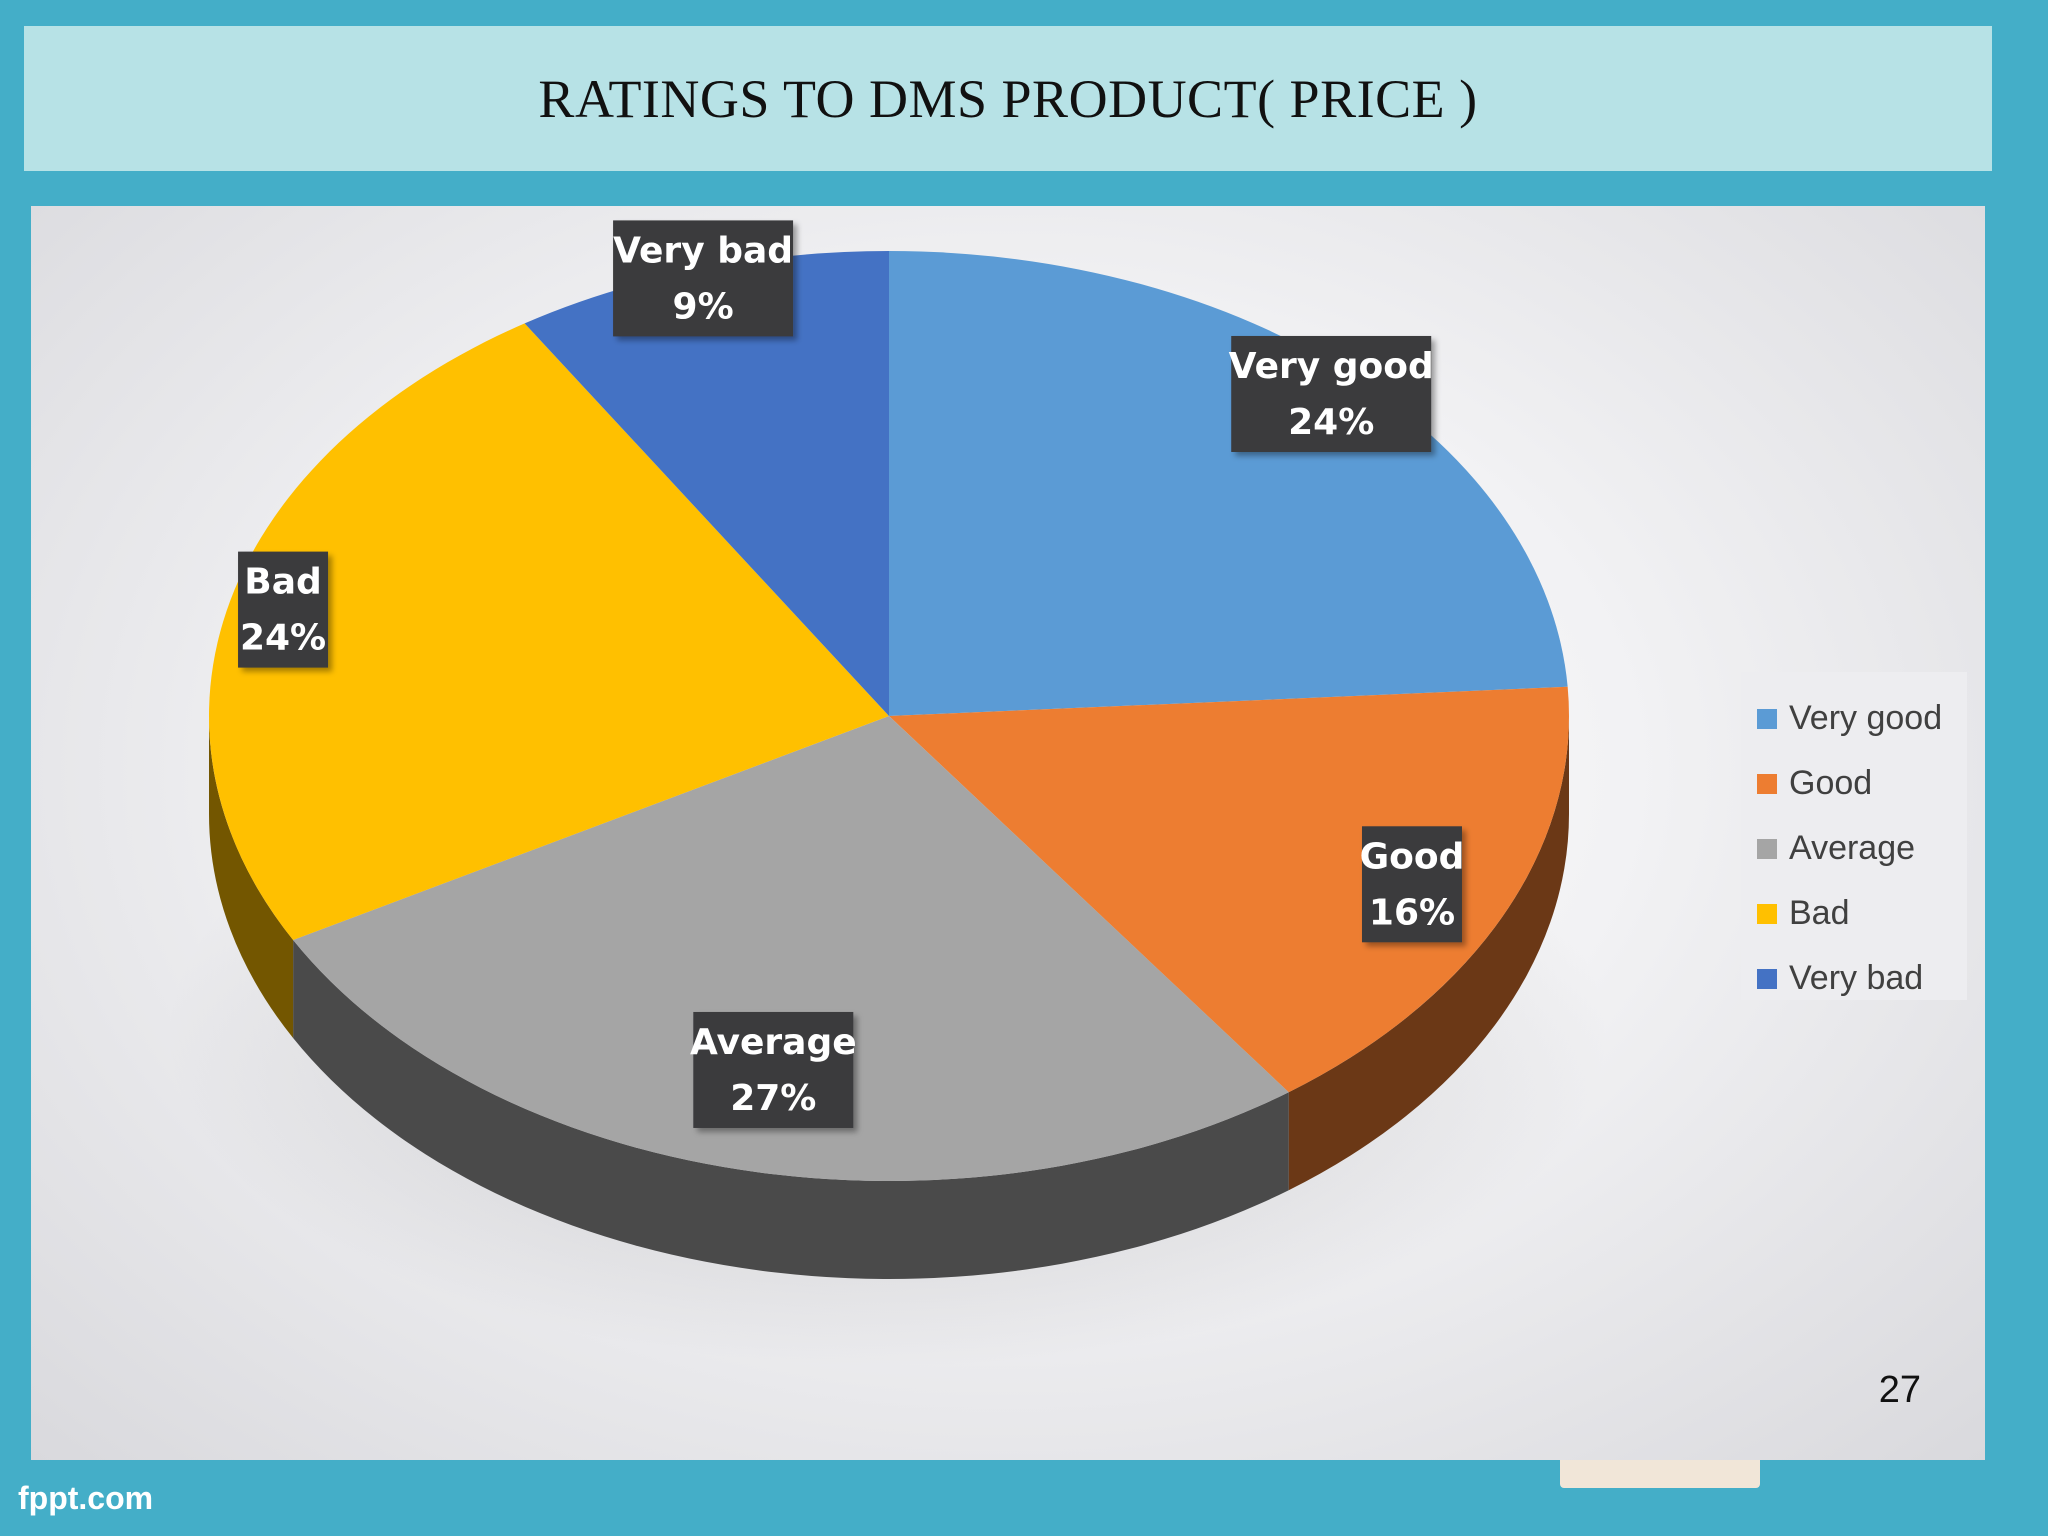  I want to click on legend-item-very-good: Very good, so click(1854, 718).